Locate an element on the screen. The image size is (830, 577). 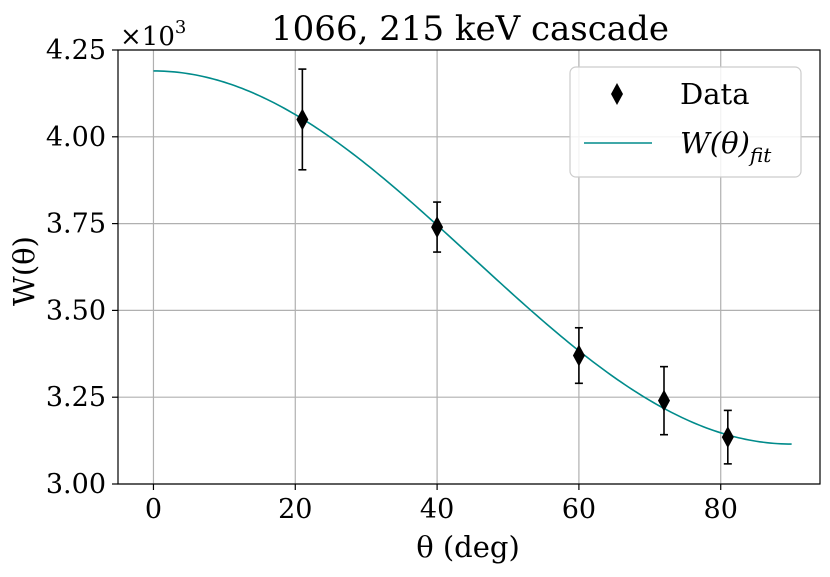
x-axis-label: θ (deg) is located at coordinates (468, 547).